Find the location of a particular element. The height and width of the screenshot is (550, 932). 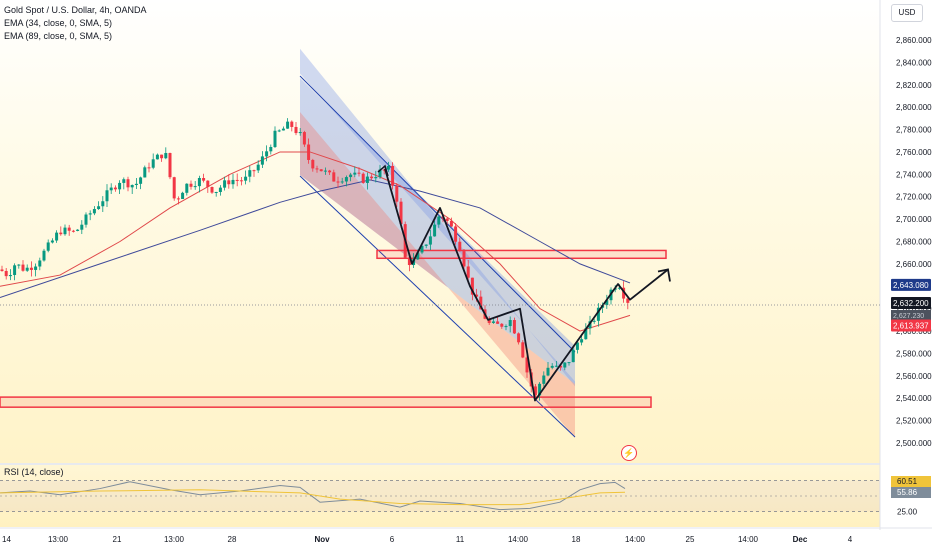

ema89-legend: EMA (89, close, 0, SMA, 5) is located at coordinates (58, 36).